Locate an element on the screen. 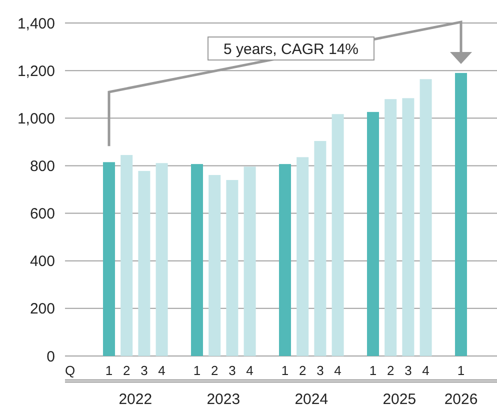 The image size is (497, 405). text: 2026 is located at coordinates (461, 398).